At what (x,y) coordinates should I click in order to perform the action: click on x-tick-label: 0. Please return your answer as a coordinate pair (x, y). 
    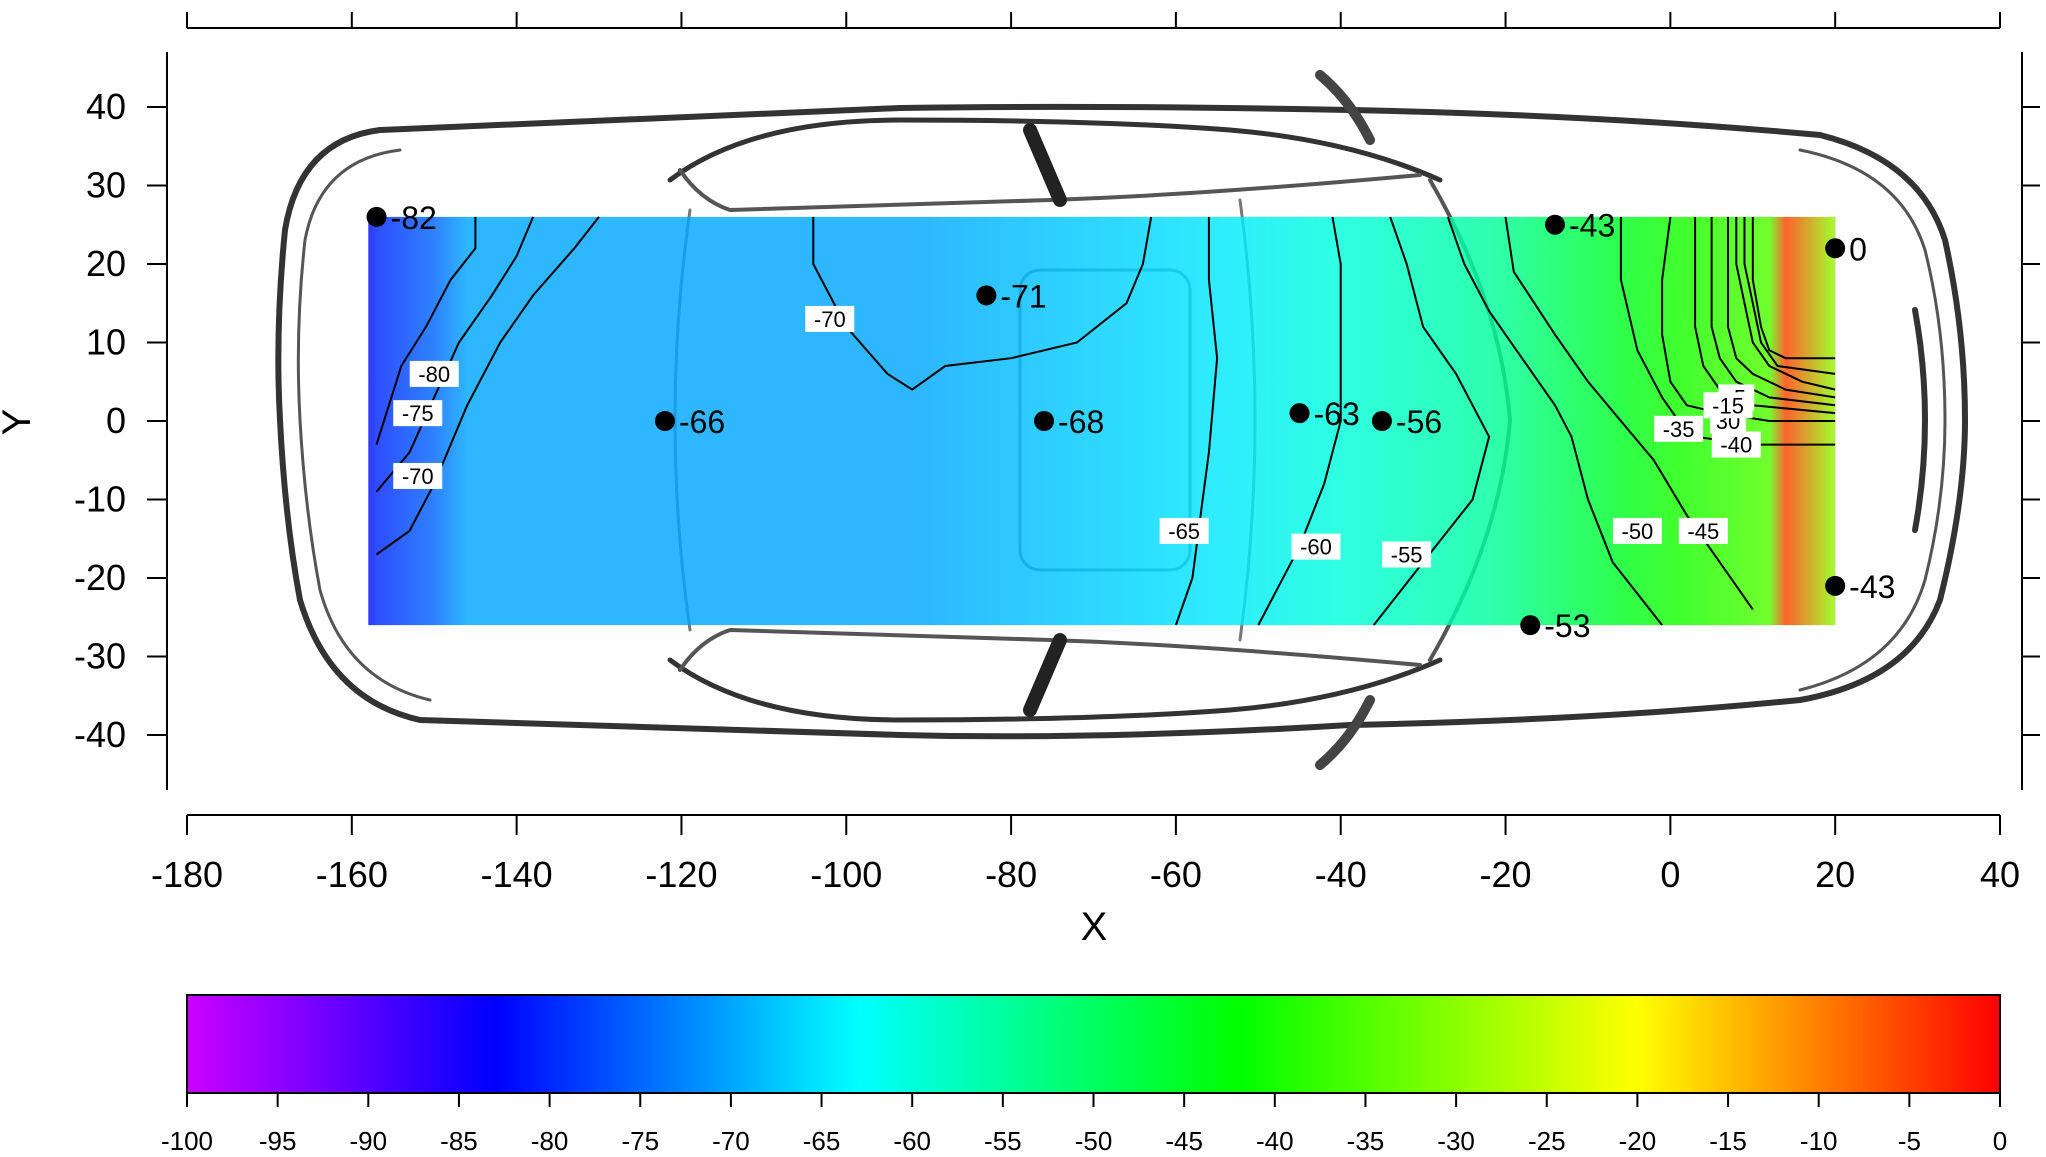
    Looking at the image, I should click on (1670, 874).